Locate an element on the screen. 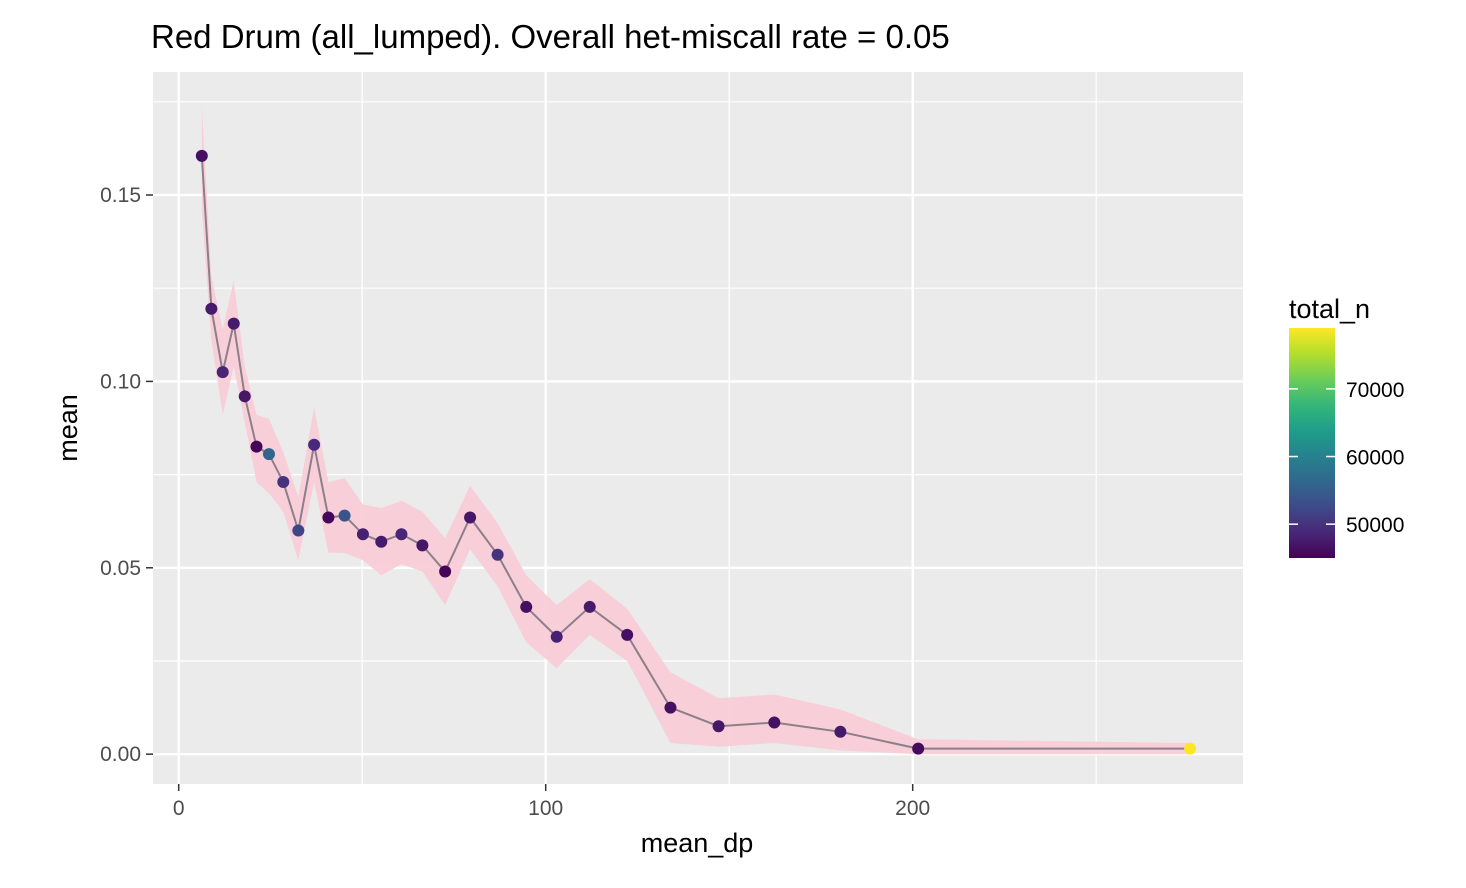 This screenshot has width=1466, height=888. colorbar-tick-label: 60000 is located at coordinates (1375, 458).